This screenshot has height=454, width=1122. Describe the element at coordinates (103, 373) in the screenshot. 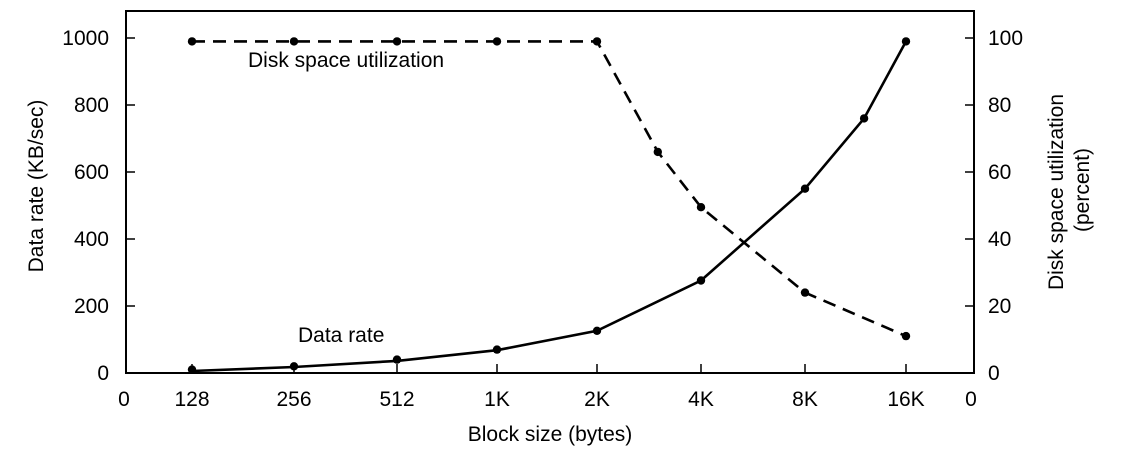

I see `y-left-tick-label: 0` at that location.